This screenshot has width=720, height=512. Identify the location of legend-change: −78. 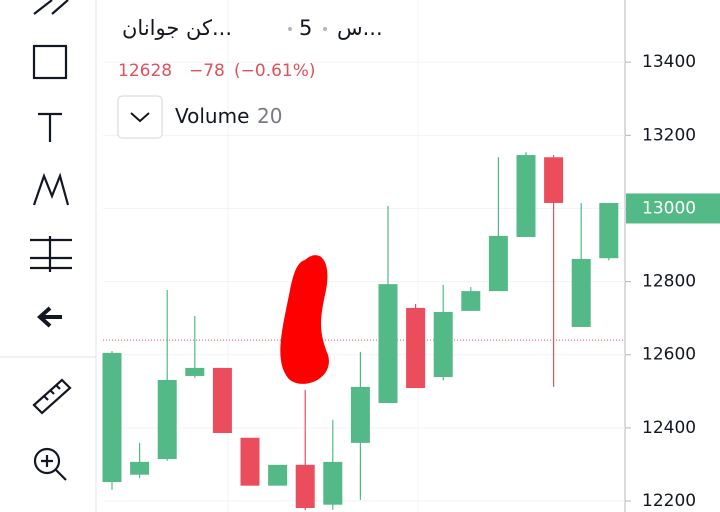
(207, 71).